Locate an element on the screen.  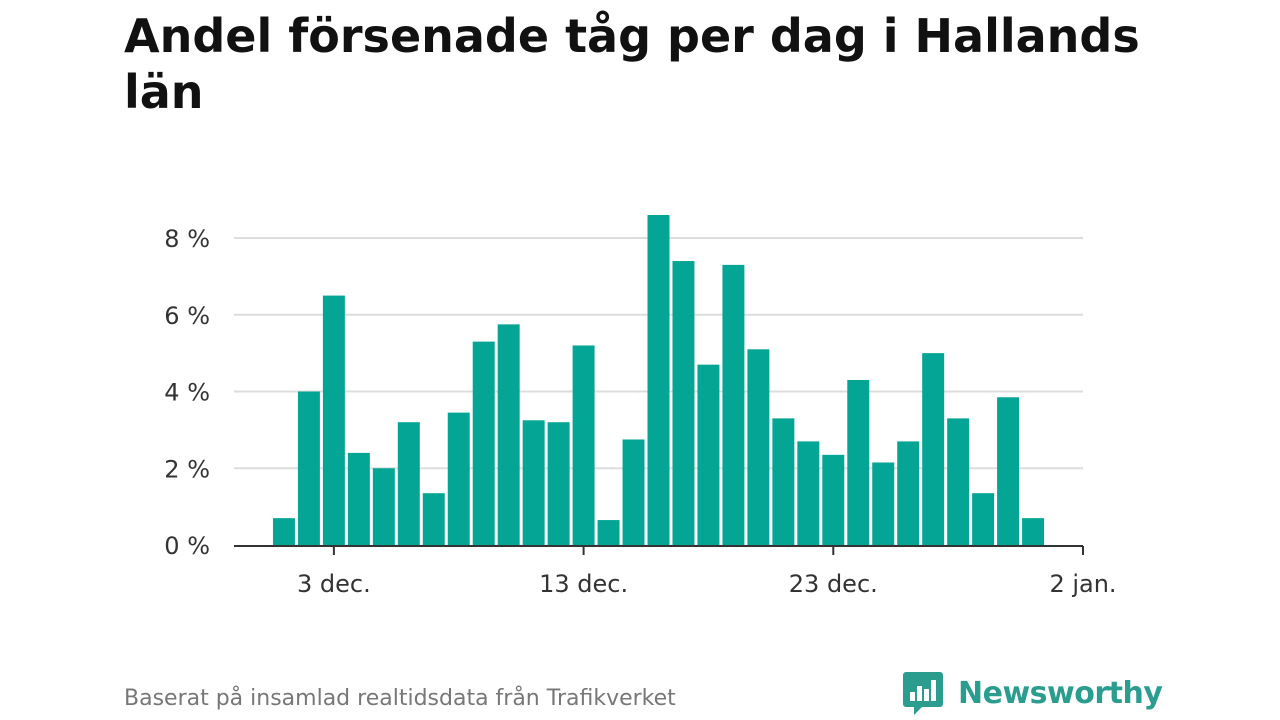
x-tick-label: 3 dec. is located at coordinates (334, 584).